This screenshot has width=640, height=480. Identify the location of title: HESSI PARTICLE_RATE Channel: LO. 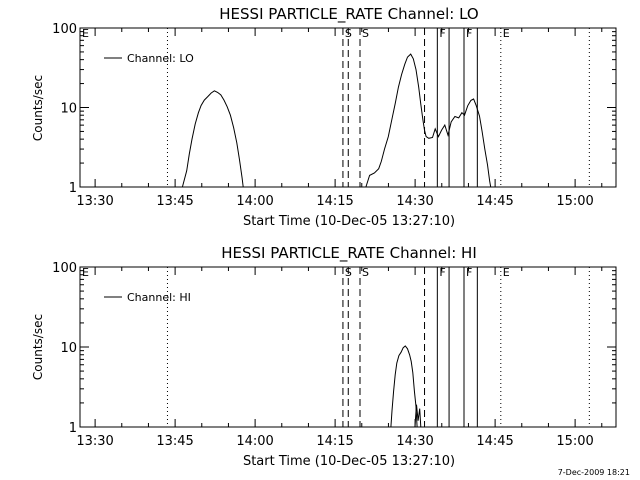
(348, 14).